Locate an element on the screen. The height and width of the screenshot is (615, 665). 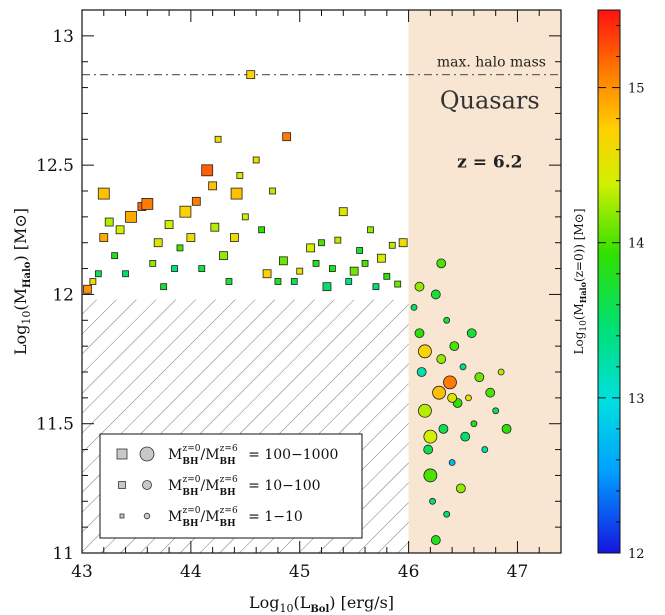
quasars-label: Quasars is located at coordinates (490, 100).